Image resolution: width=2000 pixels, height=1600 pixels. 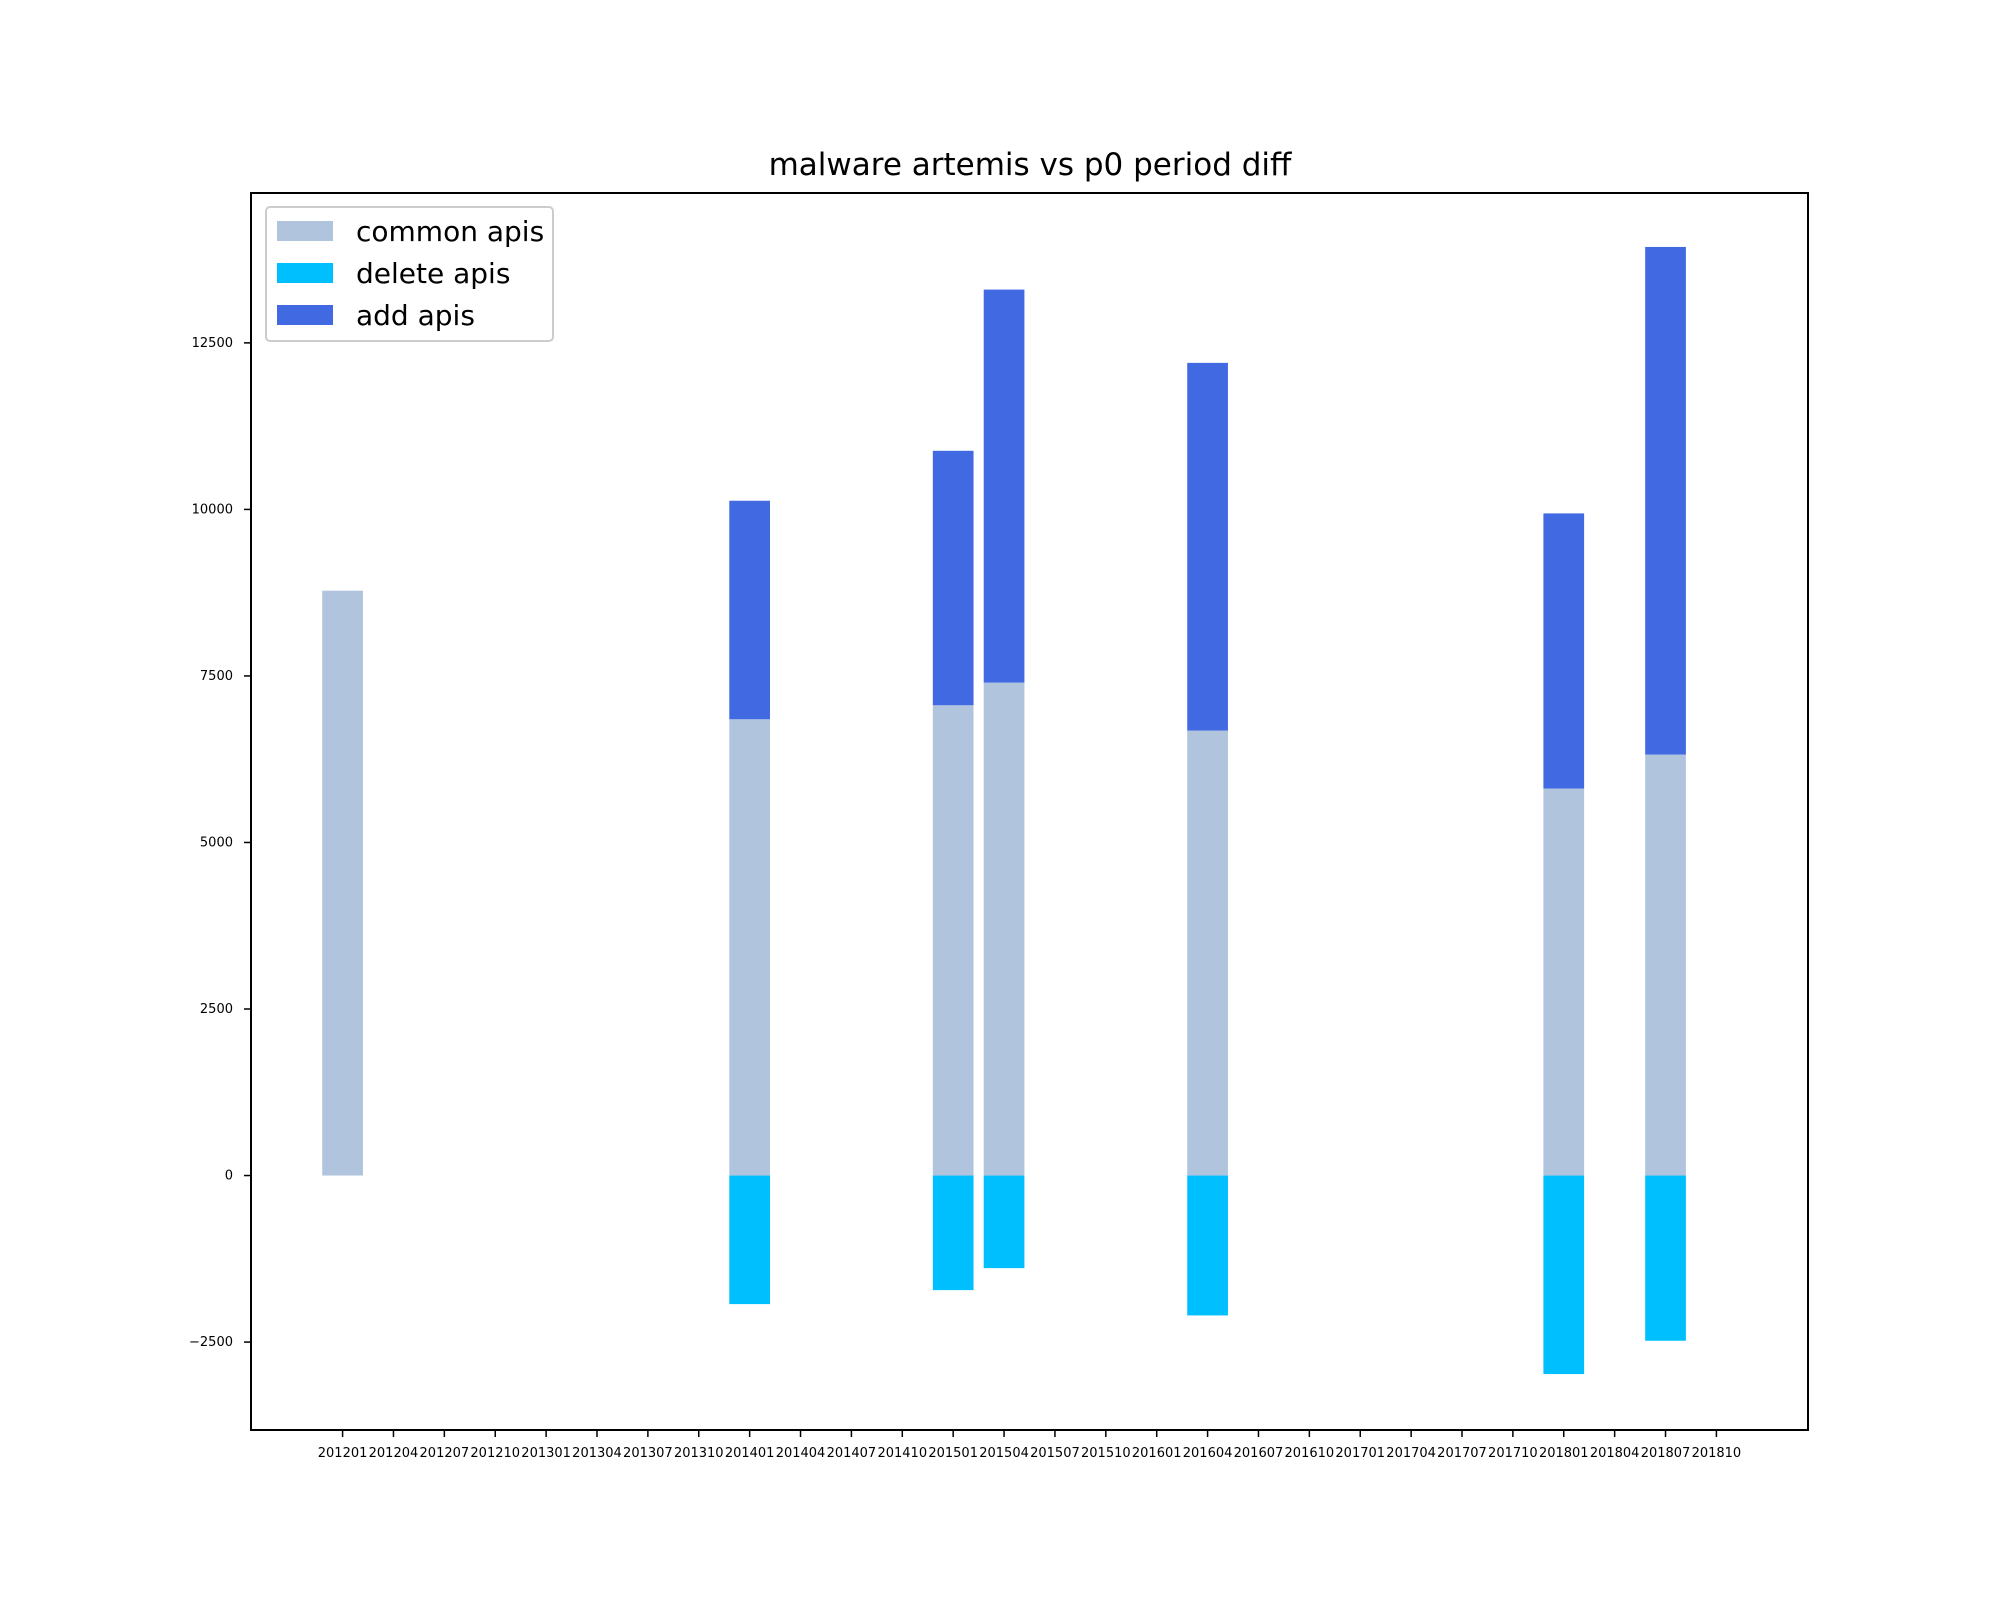 What do you see at coordinates (1462, 1453) in the screenshot?
I see `x-tick-label: 201707` at bounding box center [1462, 1453].